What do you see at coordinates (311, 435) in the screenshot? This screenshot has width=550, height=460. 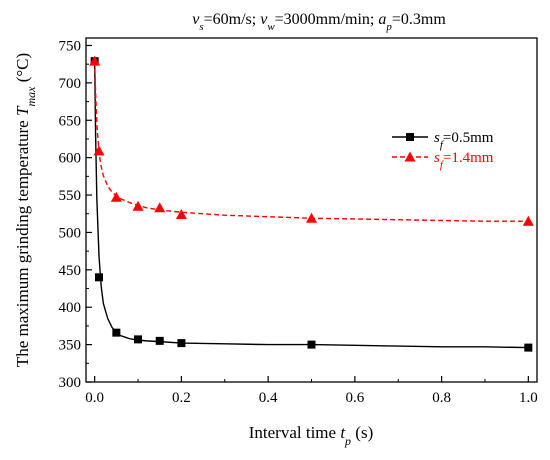 I see `x-axis-title: Interval time tp (s)` at bounding box center [311, 435].